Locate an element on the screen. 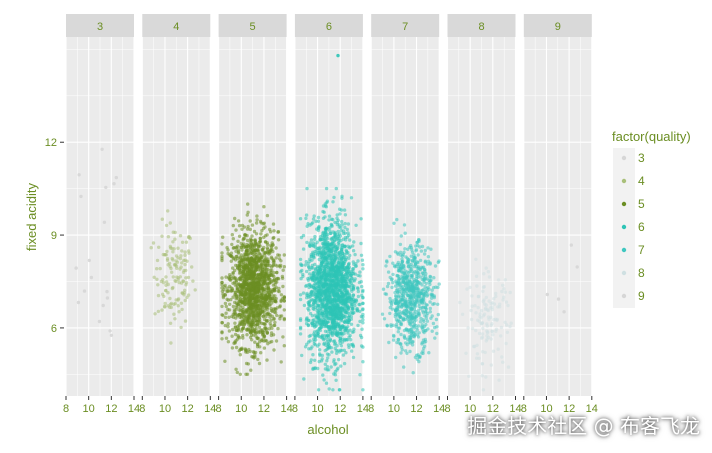 Image resolution: width=712 pixels, height=453 pixels. facet-strip is located at coordinates (328, 25).